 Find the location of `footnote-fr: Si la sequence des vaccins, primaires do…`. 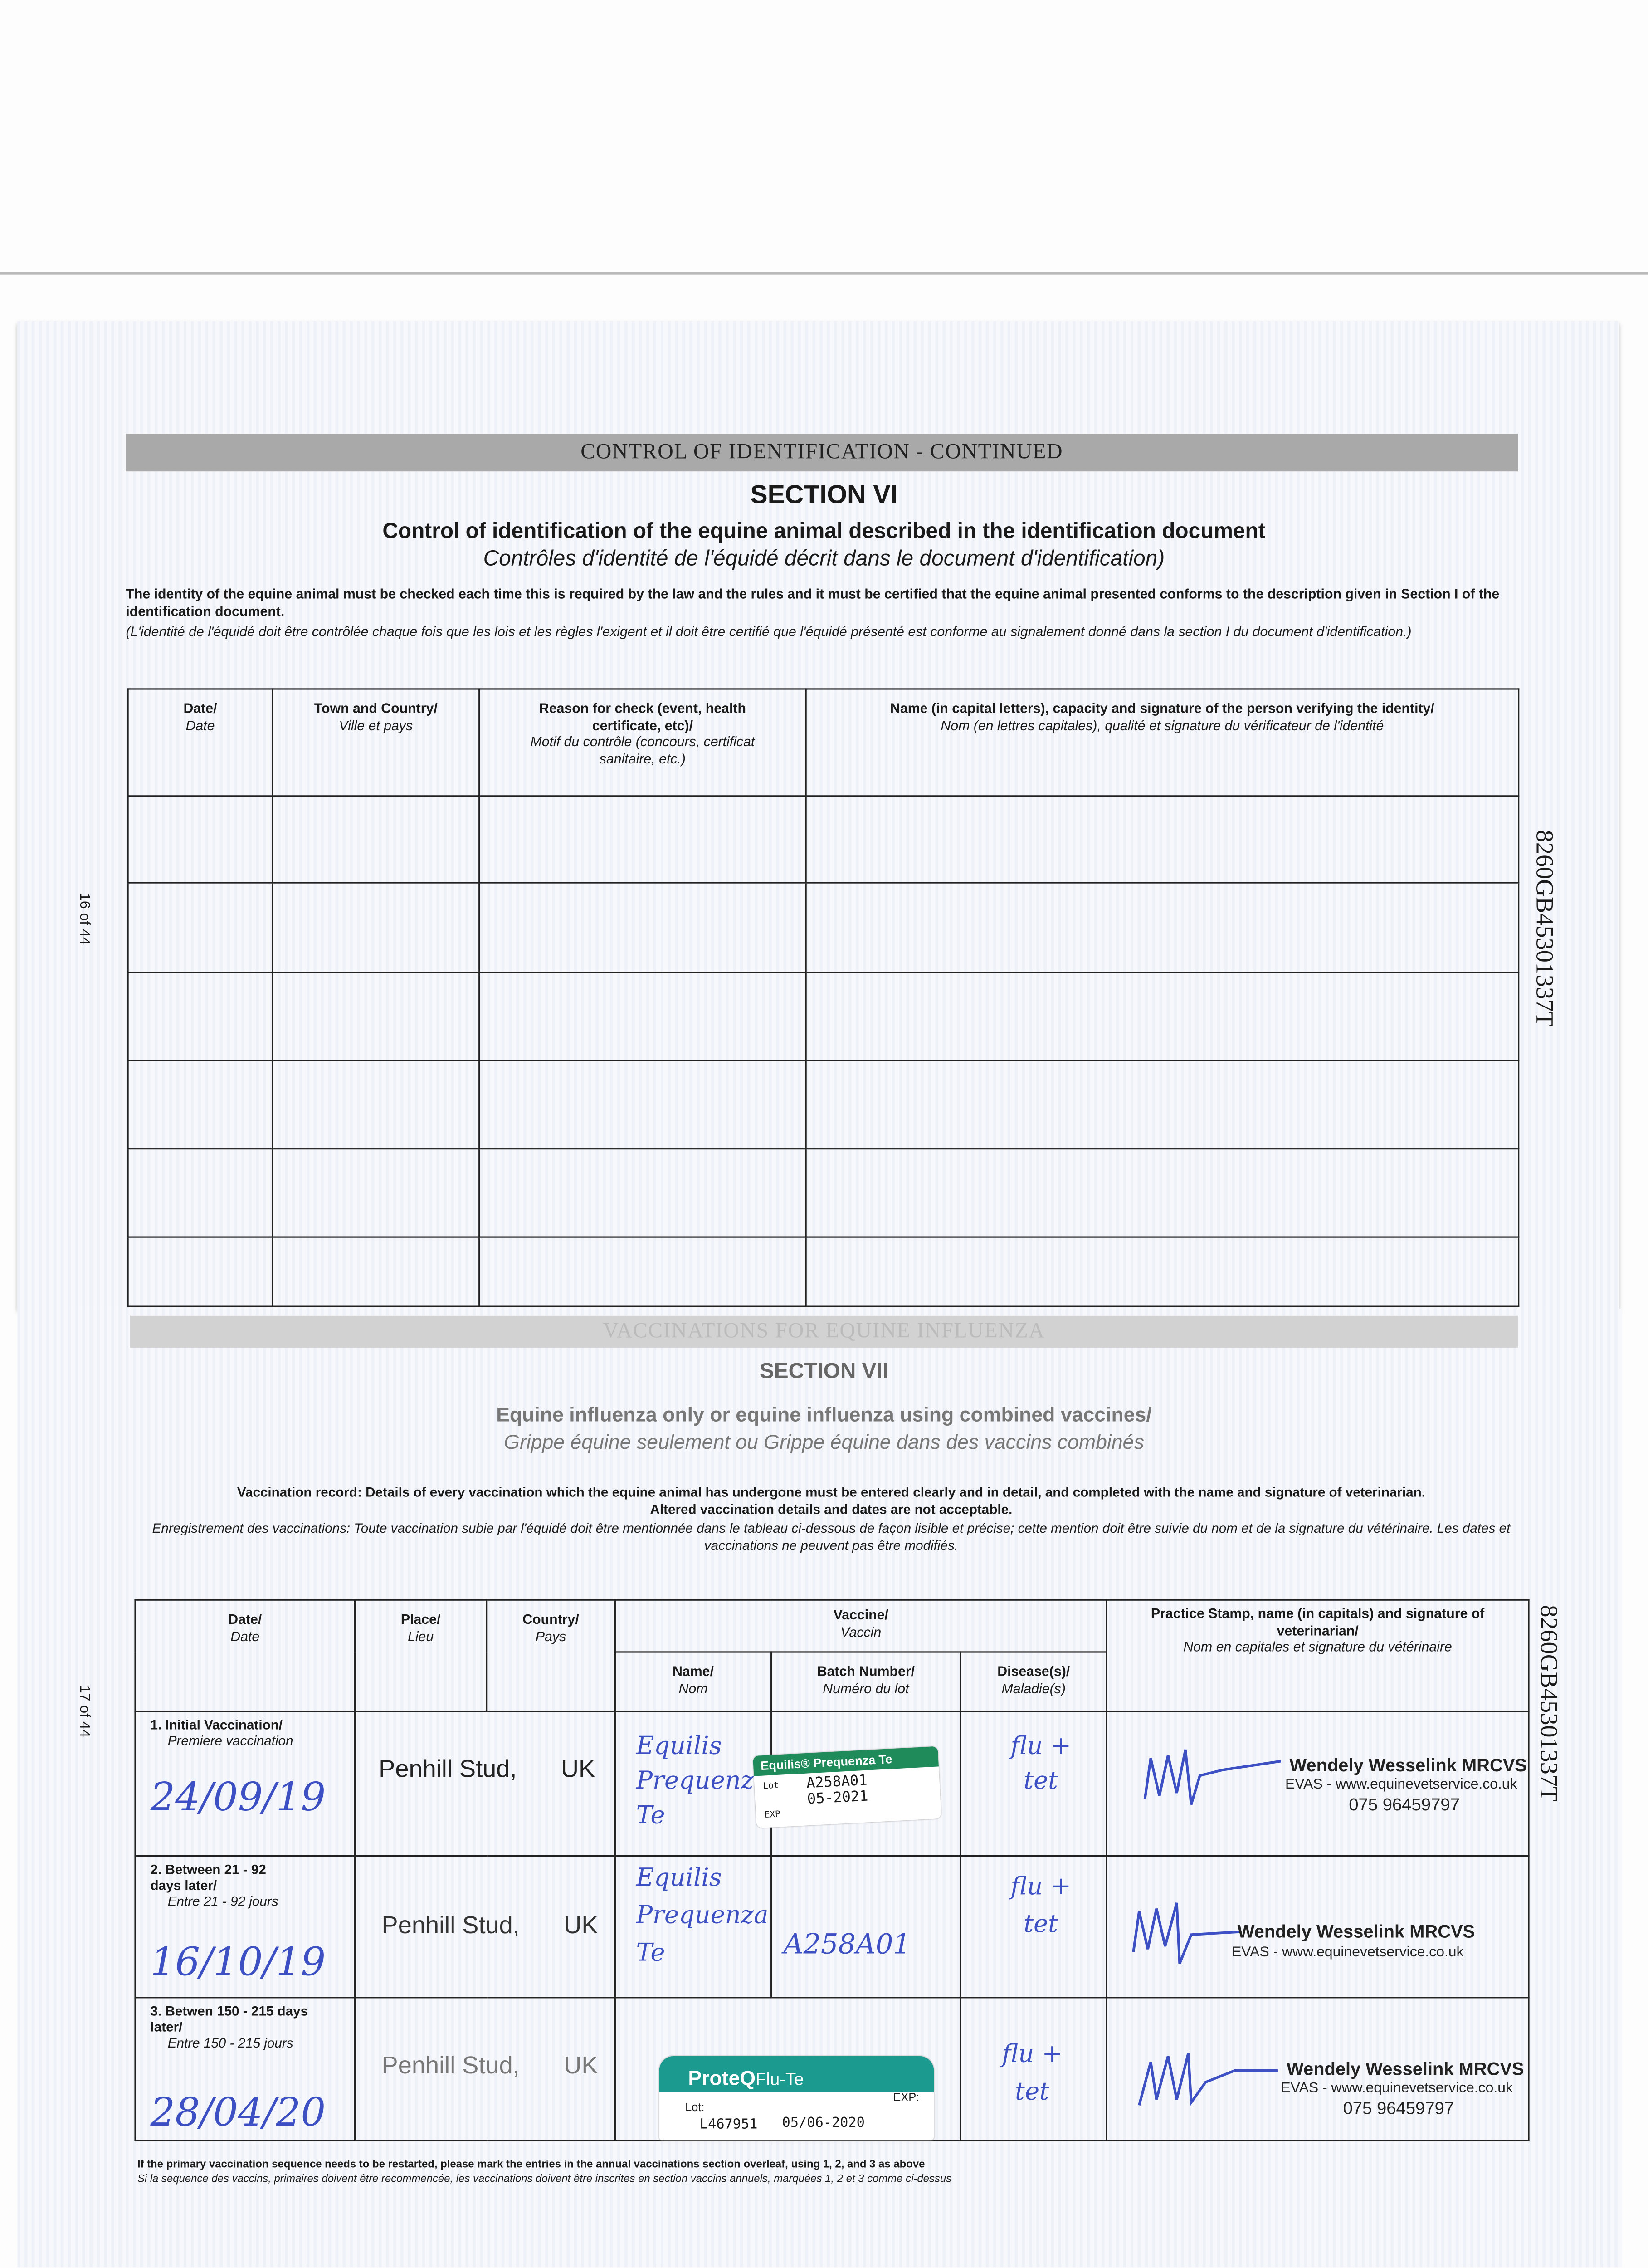

footnote-fr: Si la sequence des vaccins, primaires do… is located at coordinates (544, 2178).